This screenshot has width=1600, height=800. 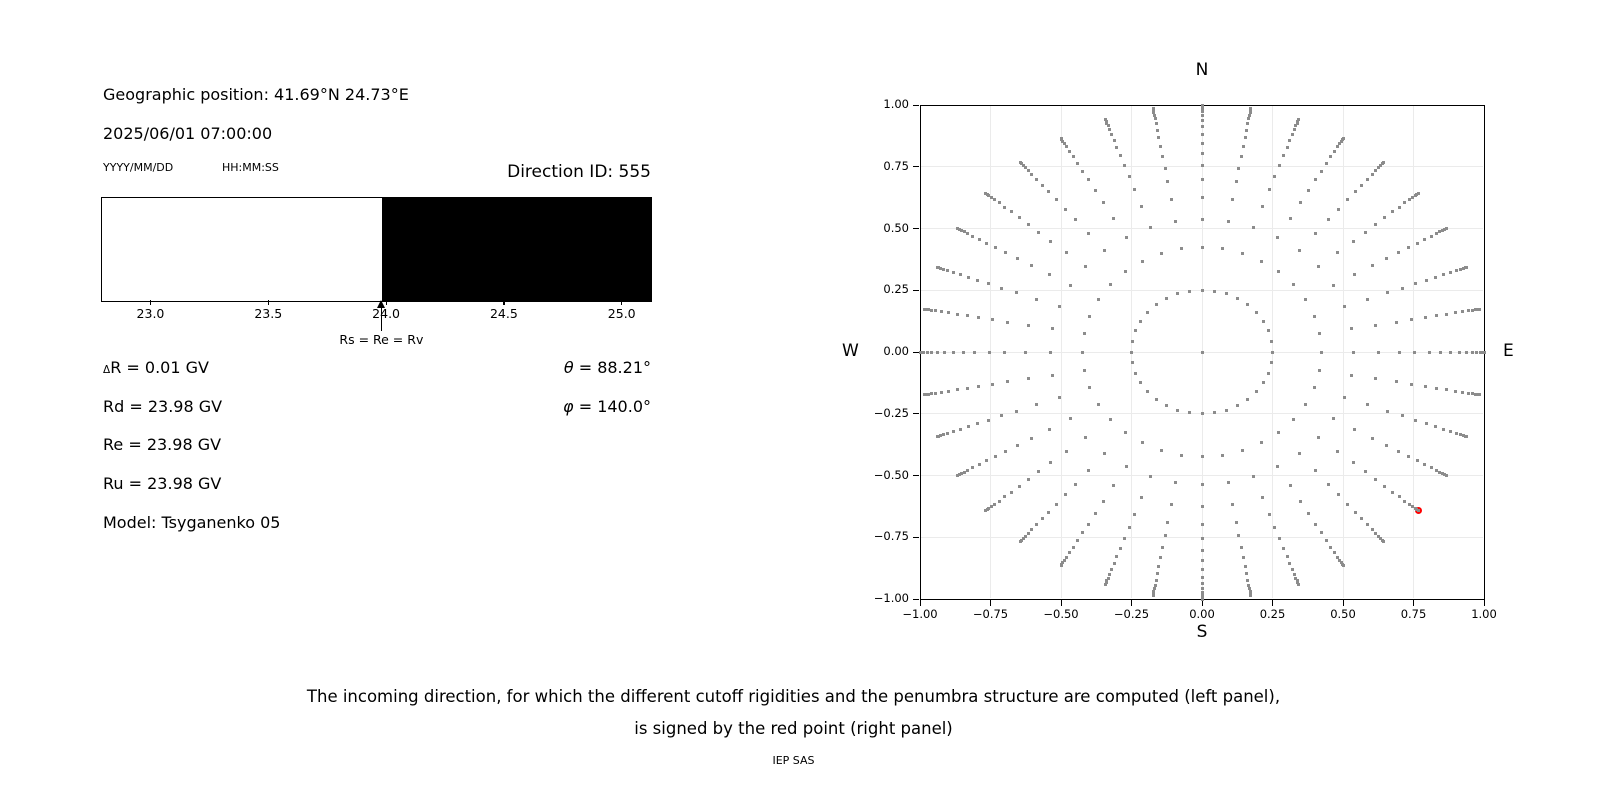 I want to click on model-text: Model: Tsyganenko 05, so click(x=192, y=522).